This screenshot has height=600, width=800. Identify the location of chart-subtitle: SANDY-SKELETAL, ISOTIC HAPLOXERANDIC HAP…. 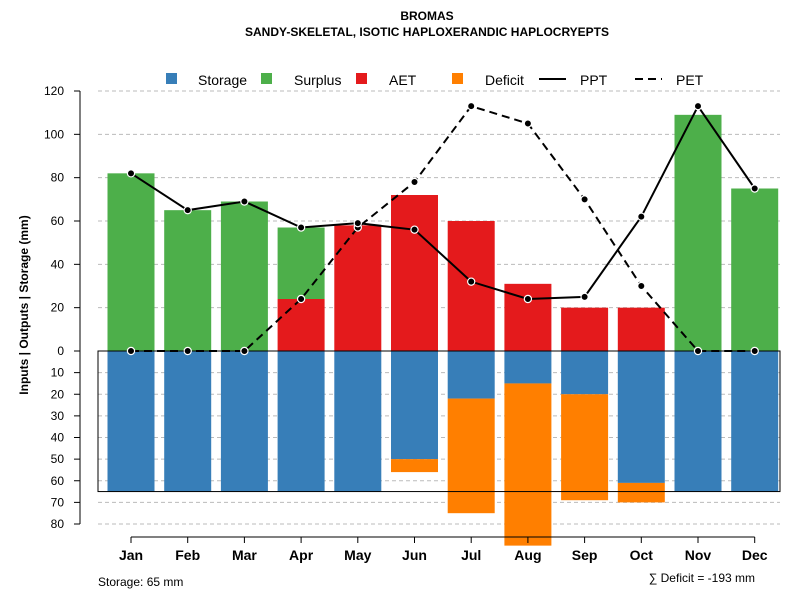
(427, 32).